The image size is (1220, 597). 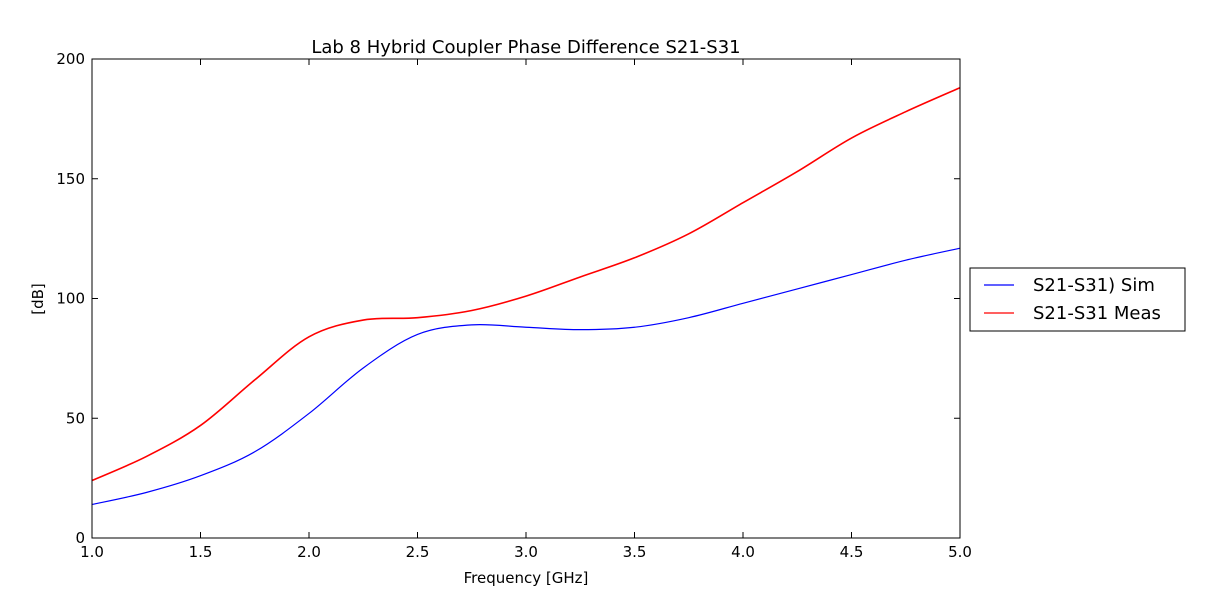 I want to click on y-tick-label: 200, so click(x=70, y=59).